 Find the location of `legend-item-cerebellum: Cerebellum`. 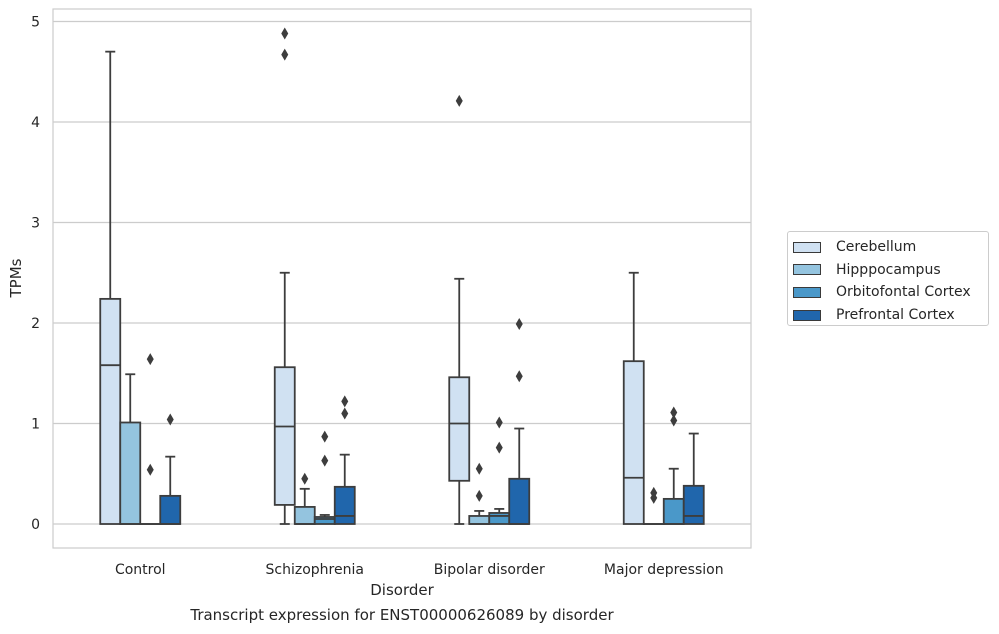

legend-item-cerebellum: Cerebellum is located at coordinates (890, 247).